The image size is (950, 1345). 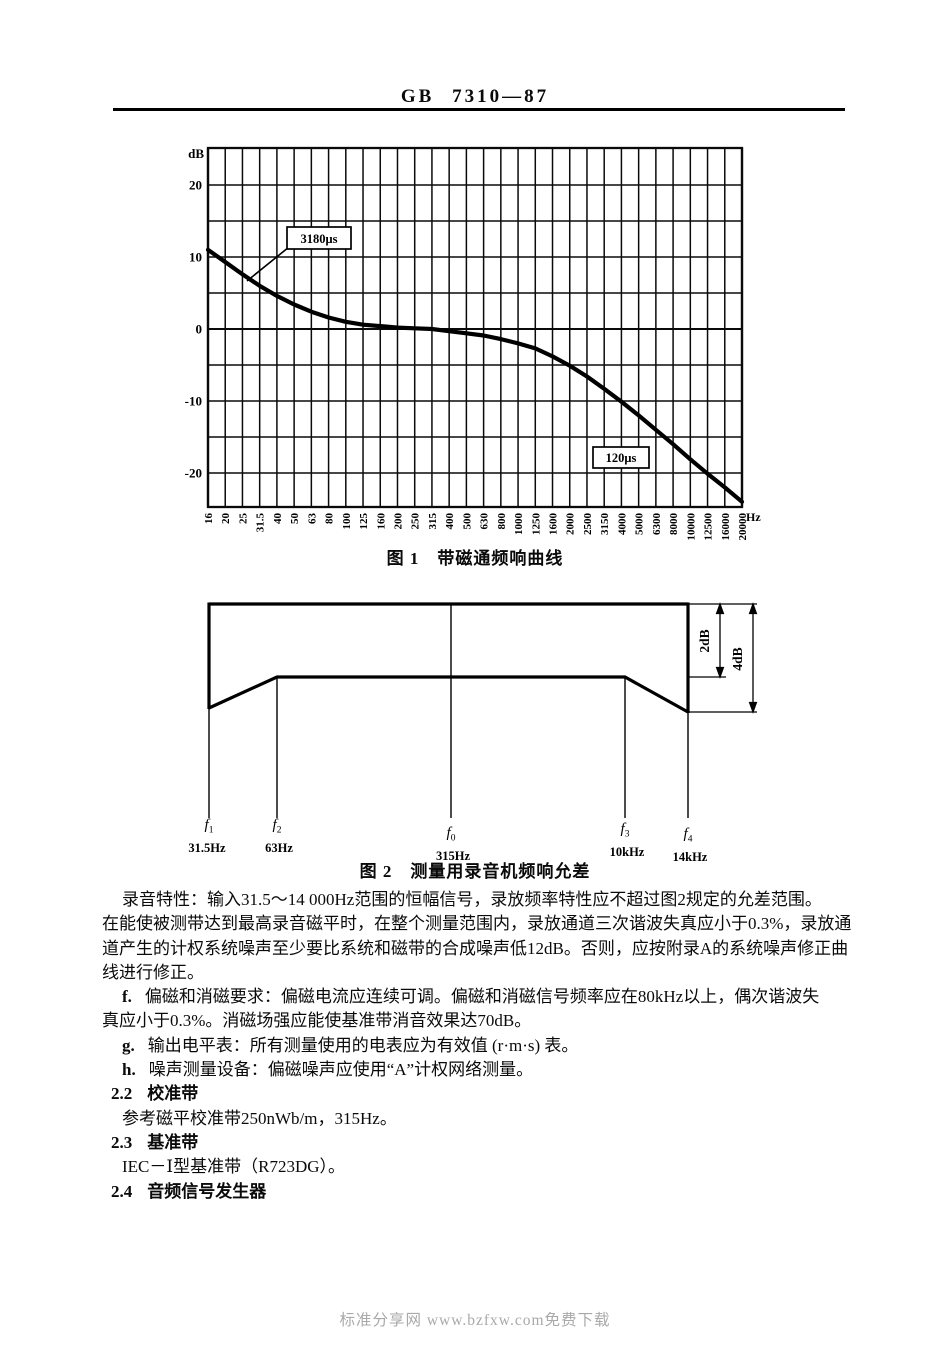 I want to click on x-tick-label: 6300, so click(x=657, y=524).